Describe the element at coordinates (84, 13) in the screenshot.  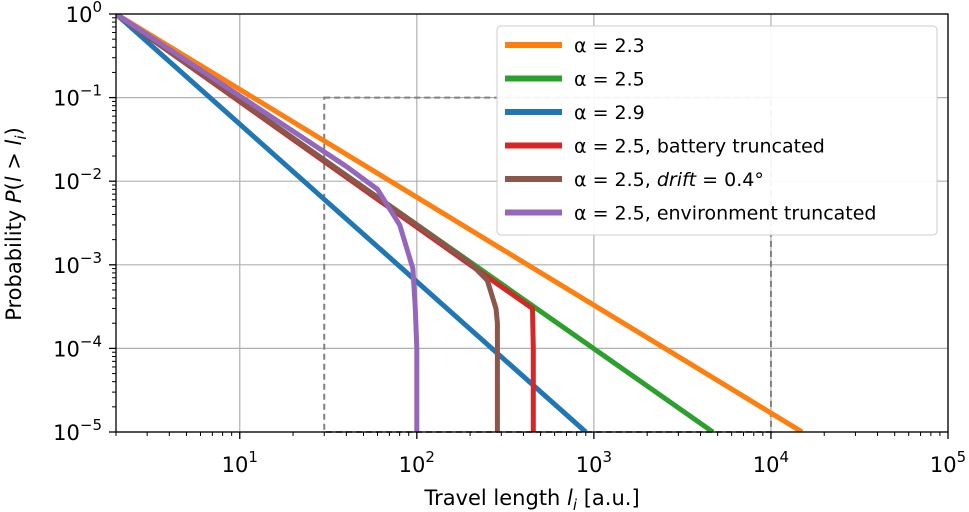
I see `y-tick-label: 10⁰` at that location.